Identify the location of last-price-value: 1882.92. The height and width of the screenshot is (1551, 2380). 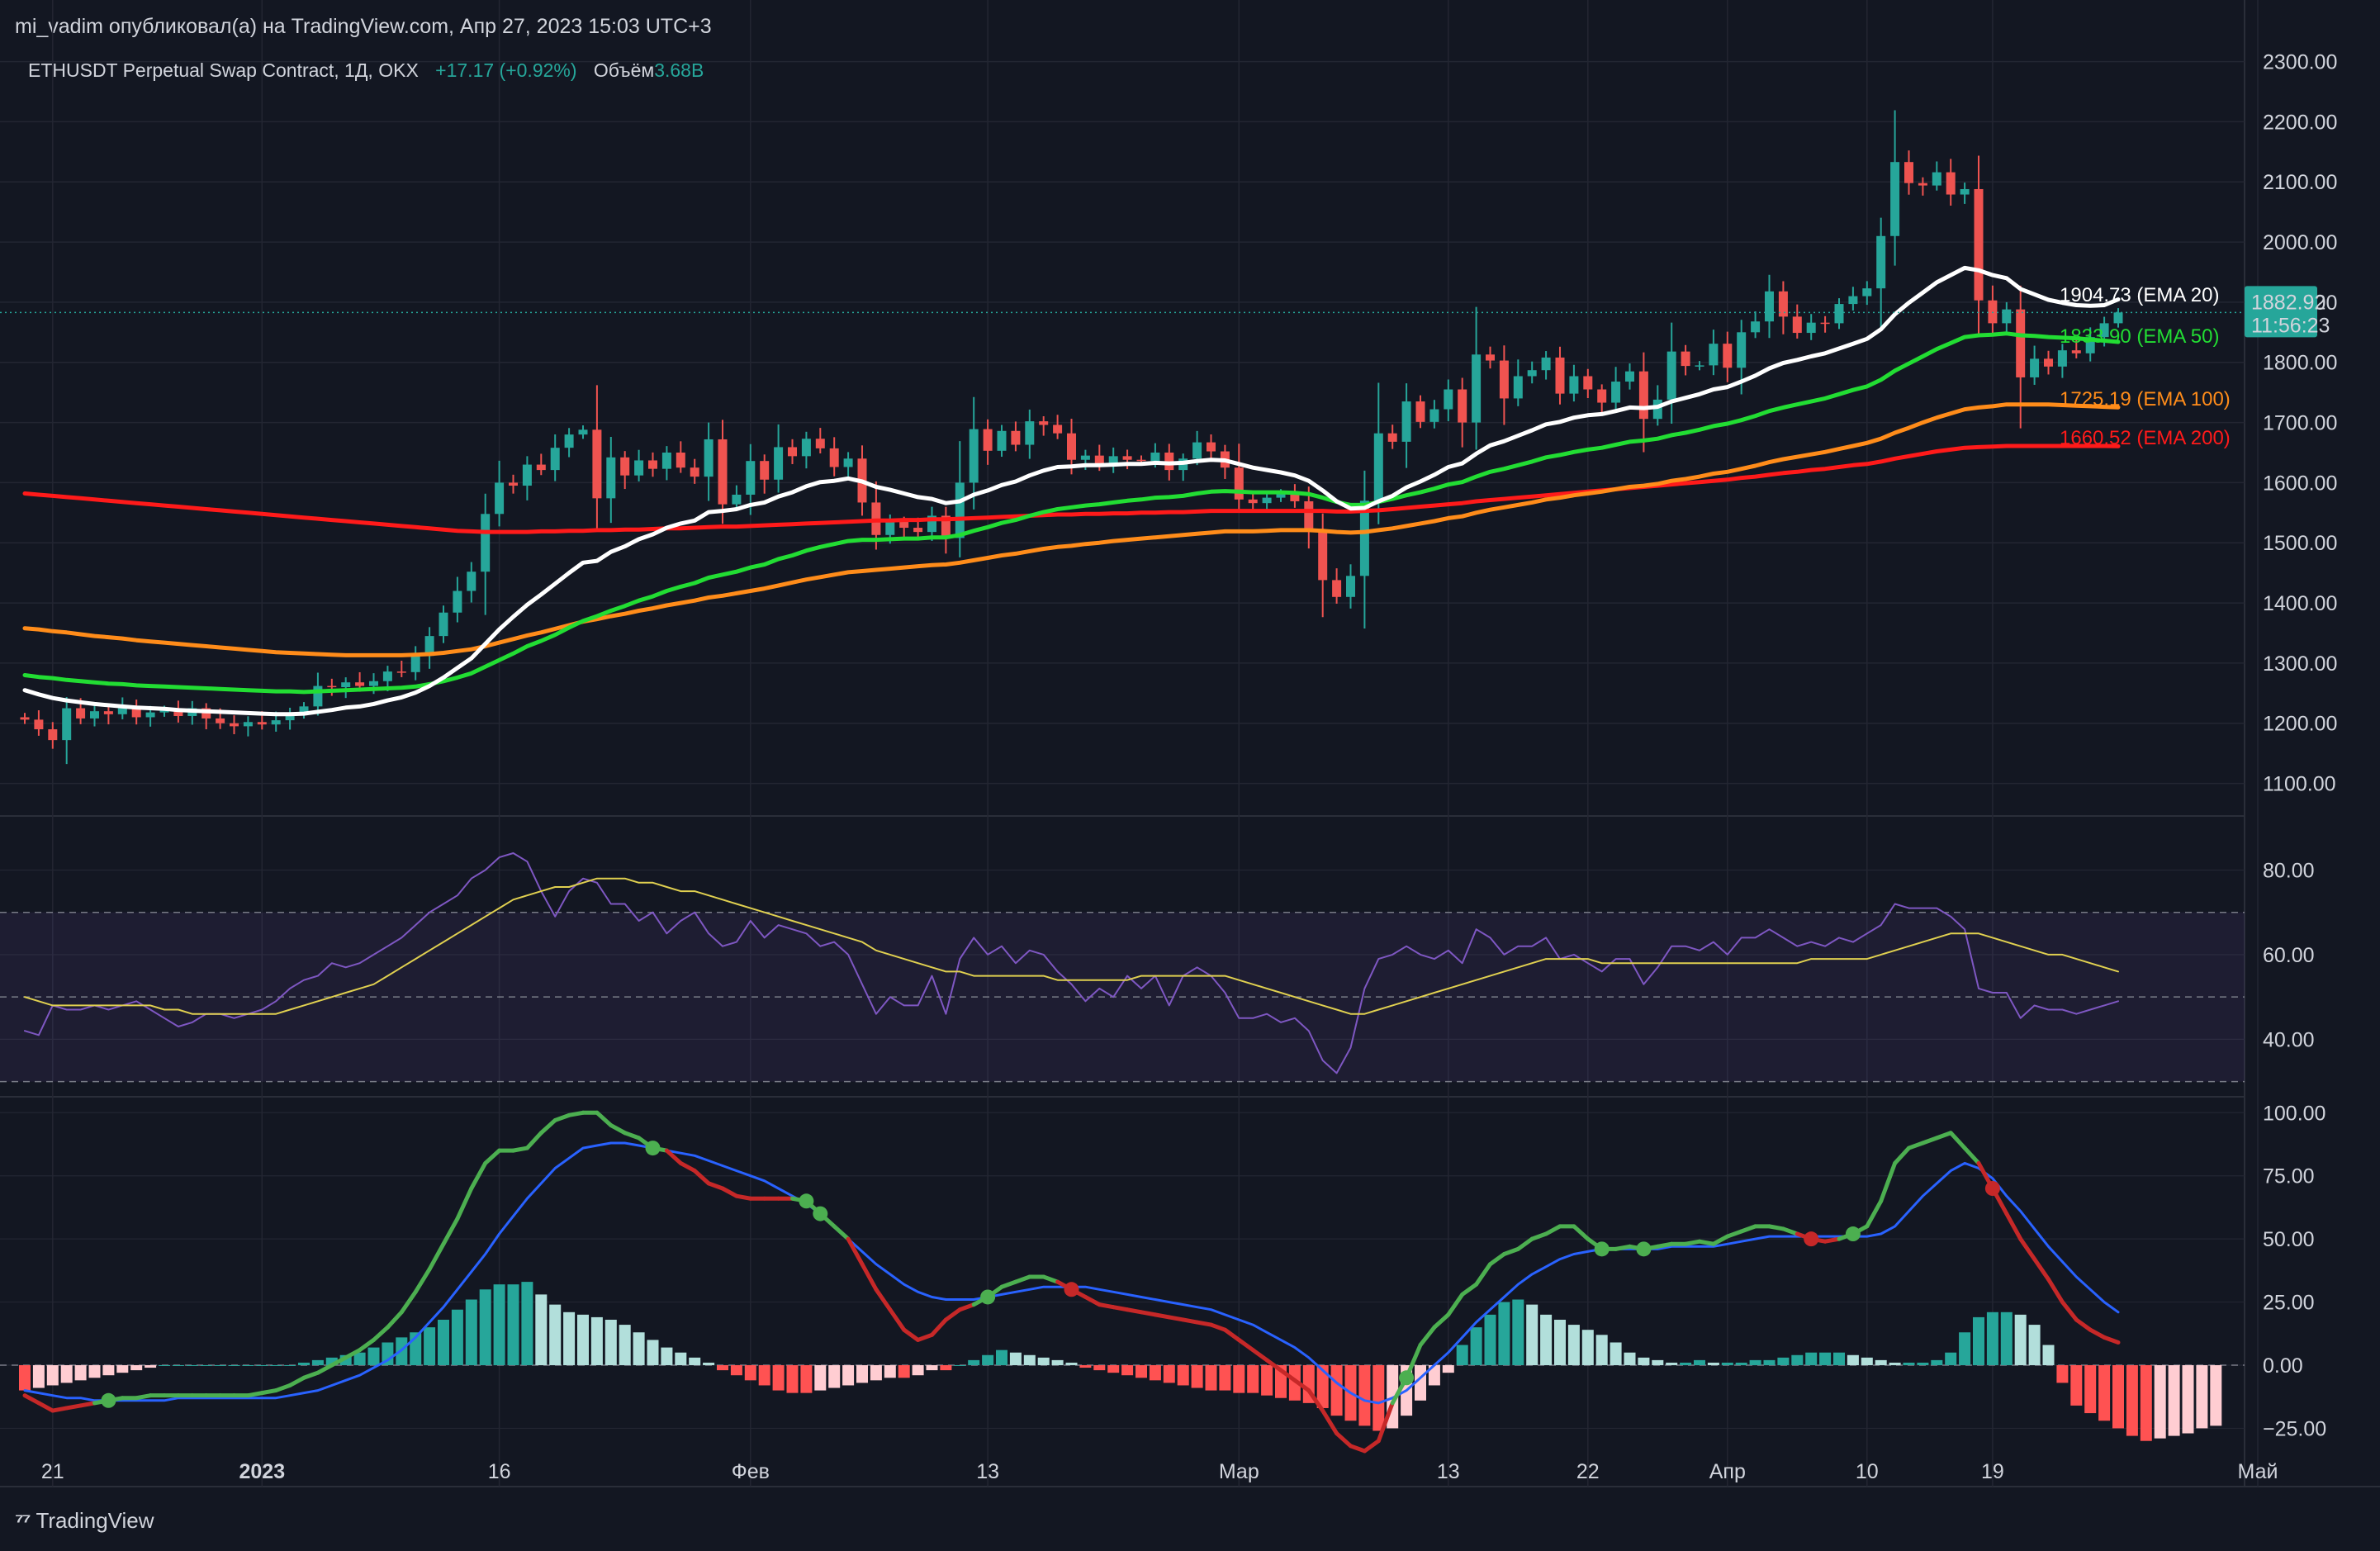
(2288, 302).